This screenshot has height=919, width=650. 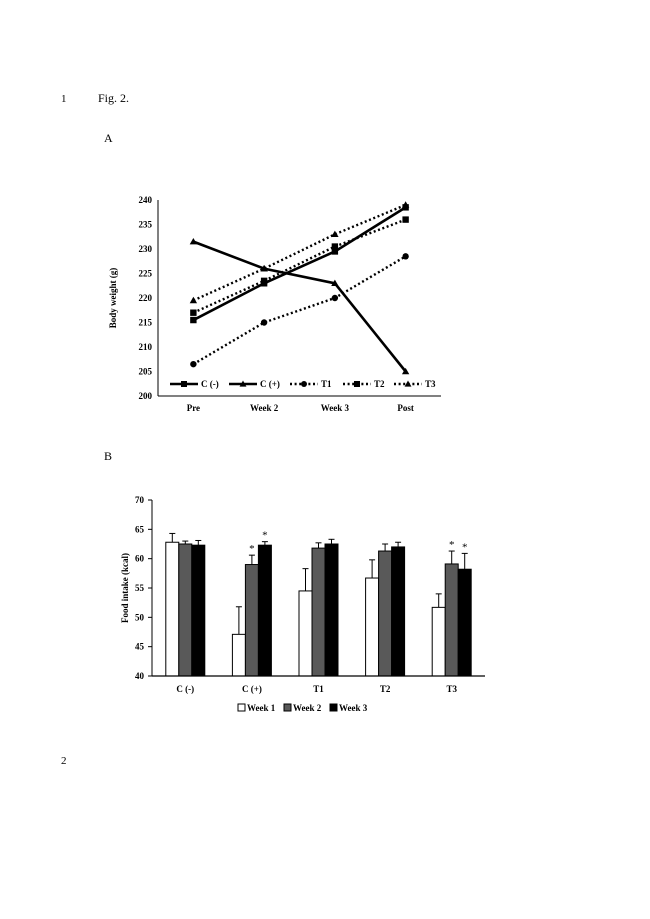 What do you see at coordinates (146, 298) in the screenshot?
I see `y-tick-label: 220` at bounding box center [146, 298].